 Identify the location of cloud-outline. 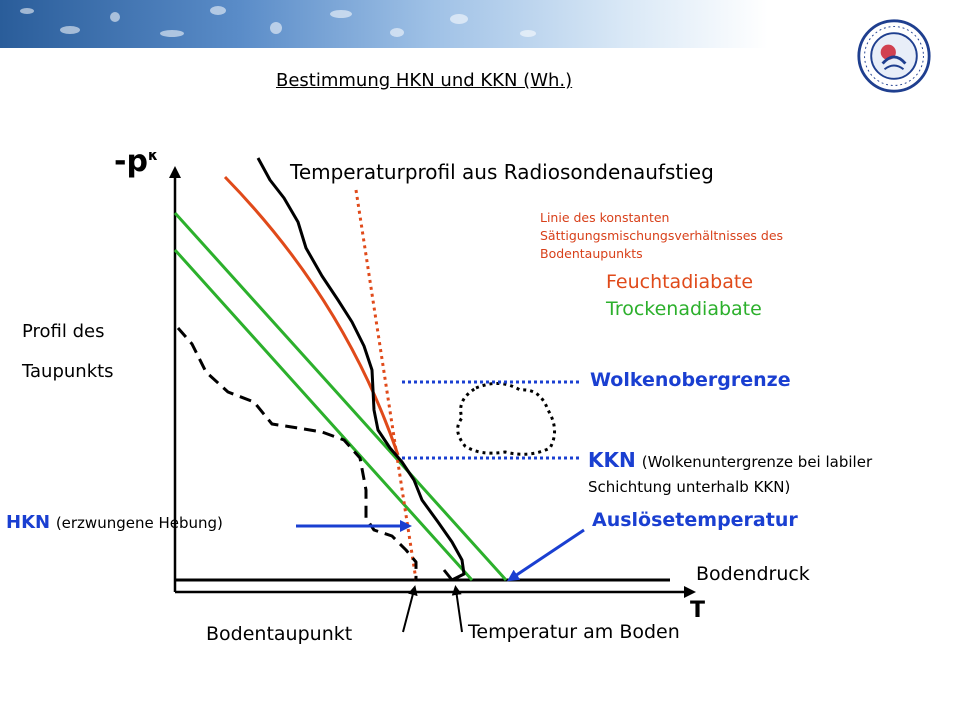
(506, 419).